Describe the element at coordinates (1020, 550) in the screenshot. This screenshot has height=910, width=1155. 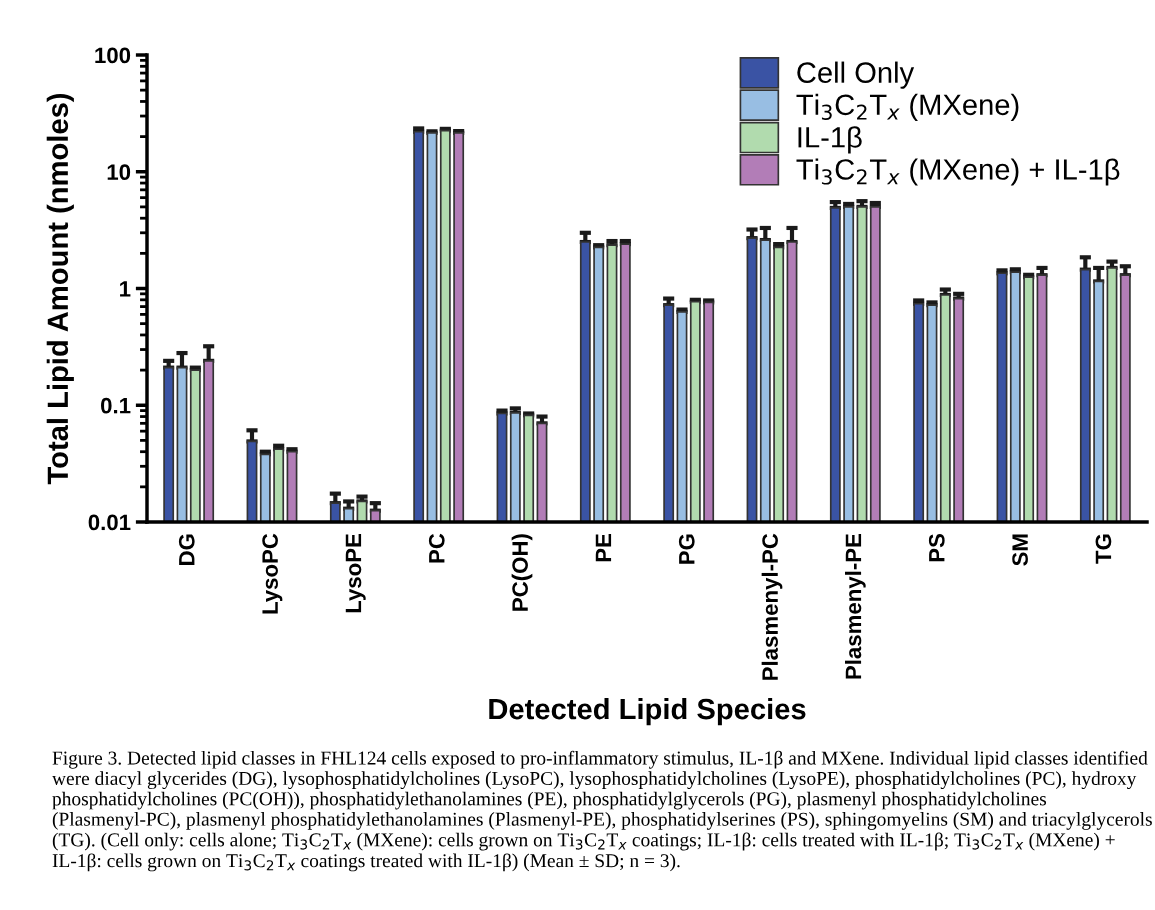
I see `x-tick-label: SM` at that location.